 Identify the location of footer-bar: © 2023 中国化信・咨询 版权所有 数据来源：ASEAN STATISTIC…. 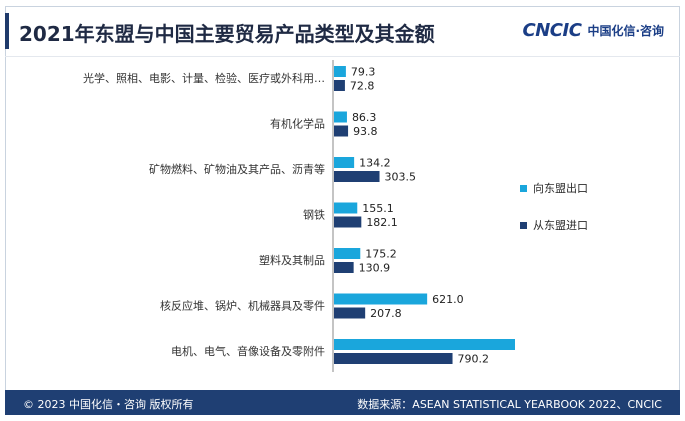
(342, 402).